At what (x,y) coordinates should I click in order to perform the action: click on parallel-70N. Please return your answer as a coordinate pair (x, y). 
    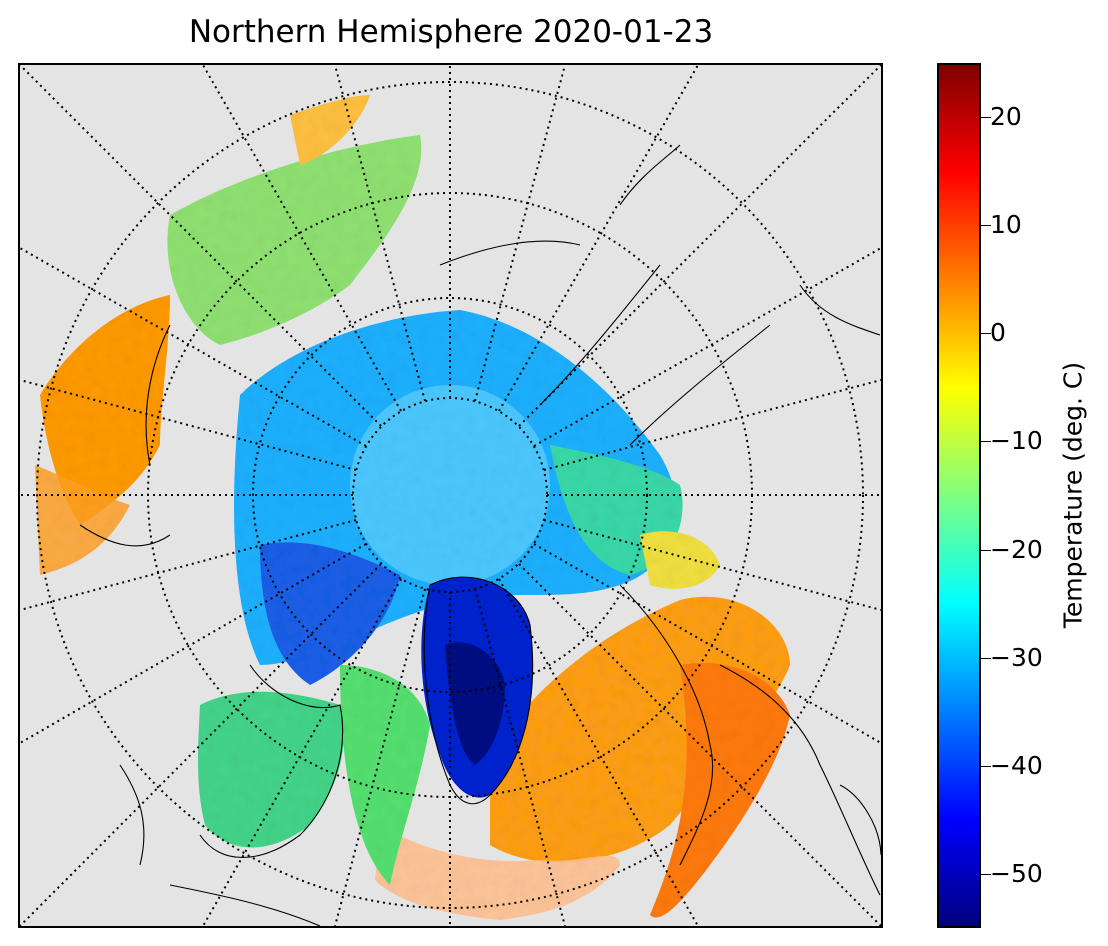
    Looking at the image, I should click on (450, 495).